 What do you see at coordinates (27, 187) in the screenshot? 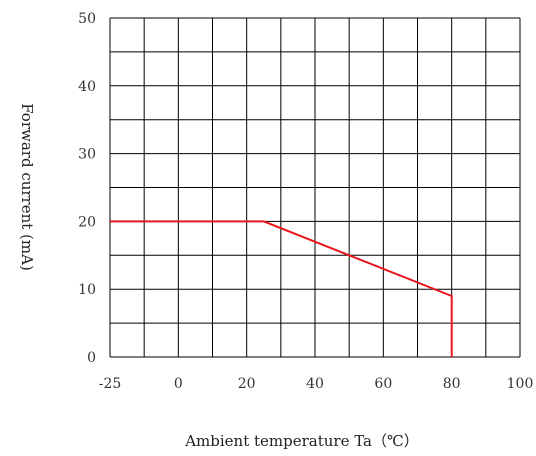
I see `y-axis-label: Forward current (mA)` at bounding box center [27, 187].